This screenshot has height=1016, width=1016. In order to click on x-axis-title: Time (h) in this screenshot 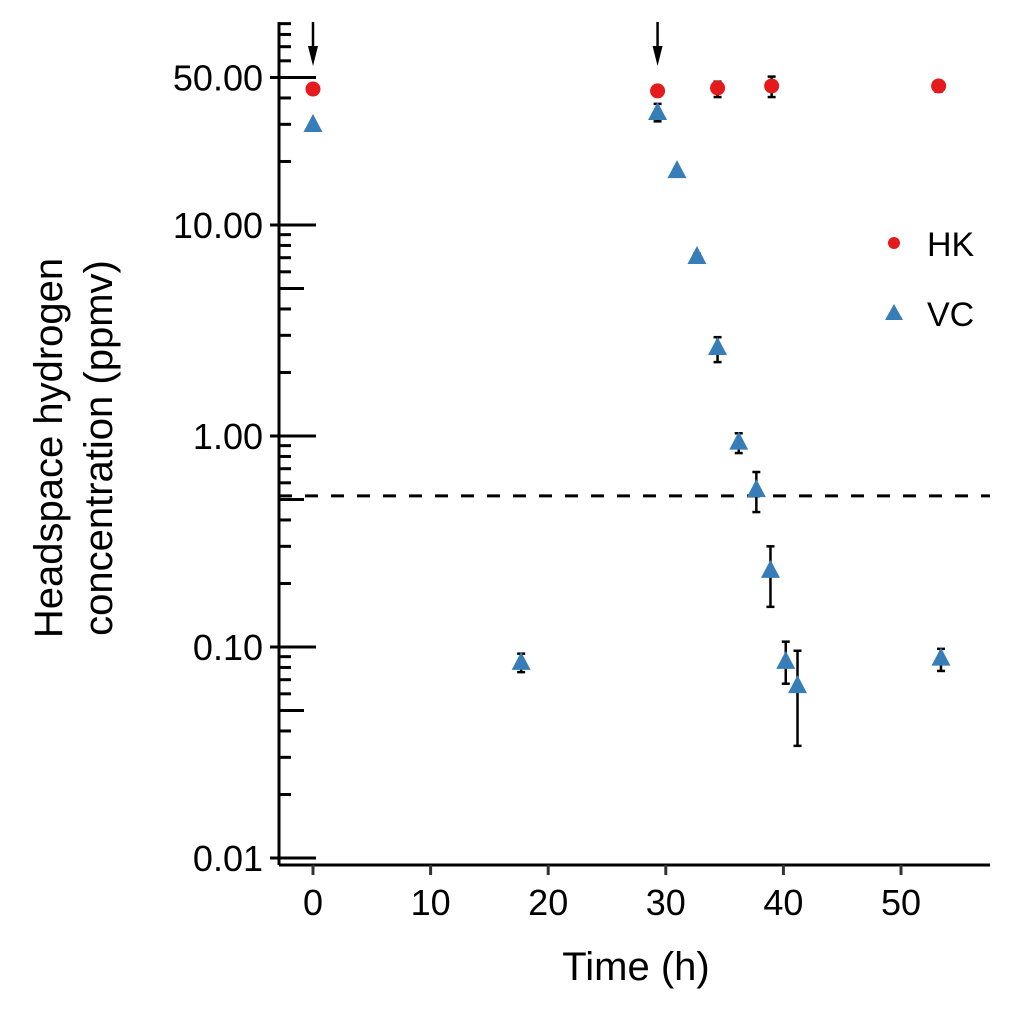, I will do `click(635, 967)`.